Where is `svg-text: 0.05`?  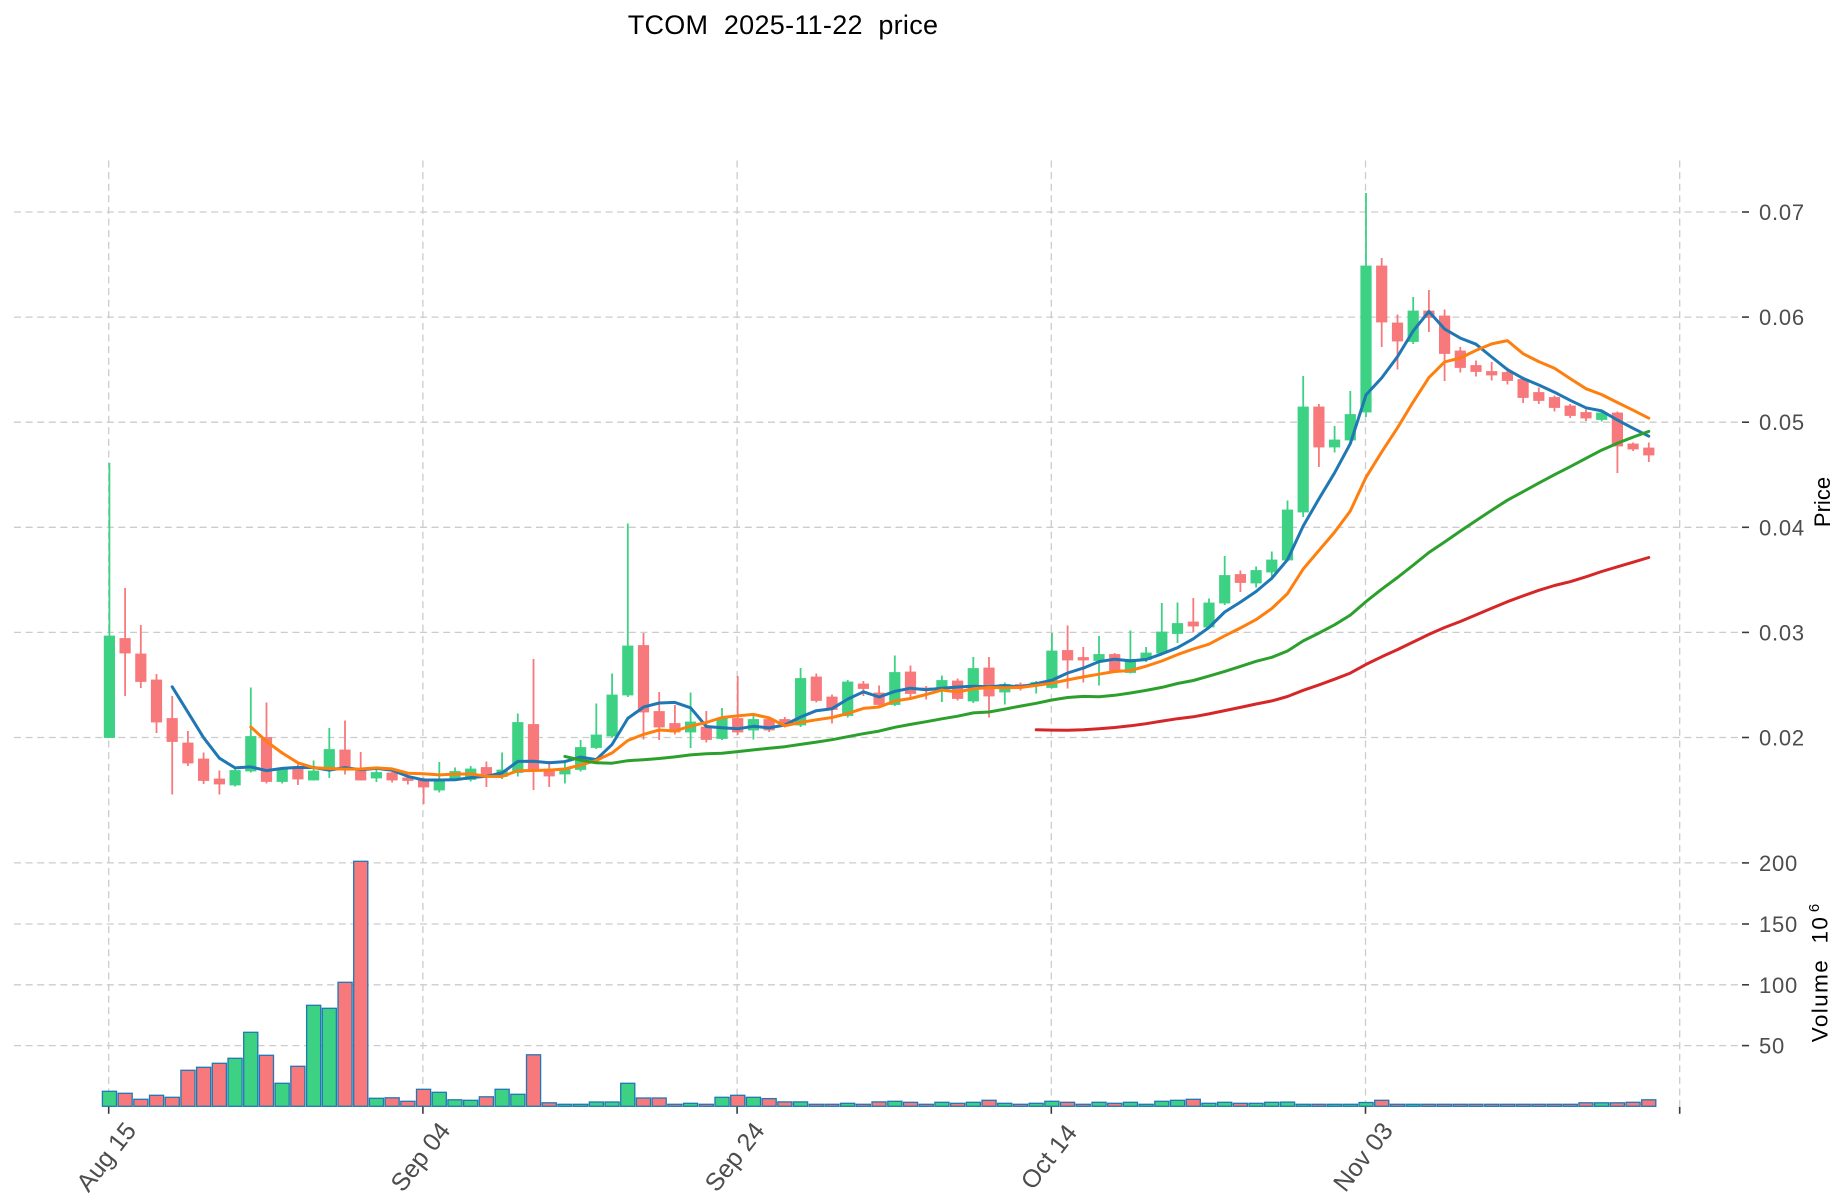
svg-text: 0.05 is located at coordinates (1782, 422).